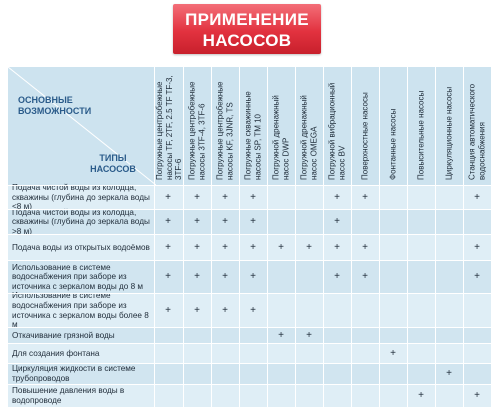  Describe the element at coordinates (309, 247) in the screenshot. I see `cell-mark-r2-c5: +` at that location.